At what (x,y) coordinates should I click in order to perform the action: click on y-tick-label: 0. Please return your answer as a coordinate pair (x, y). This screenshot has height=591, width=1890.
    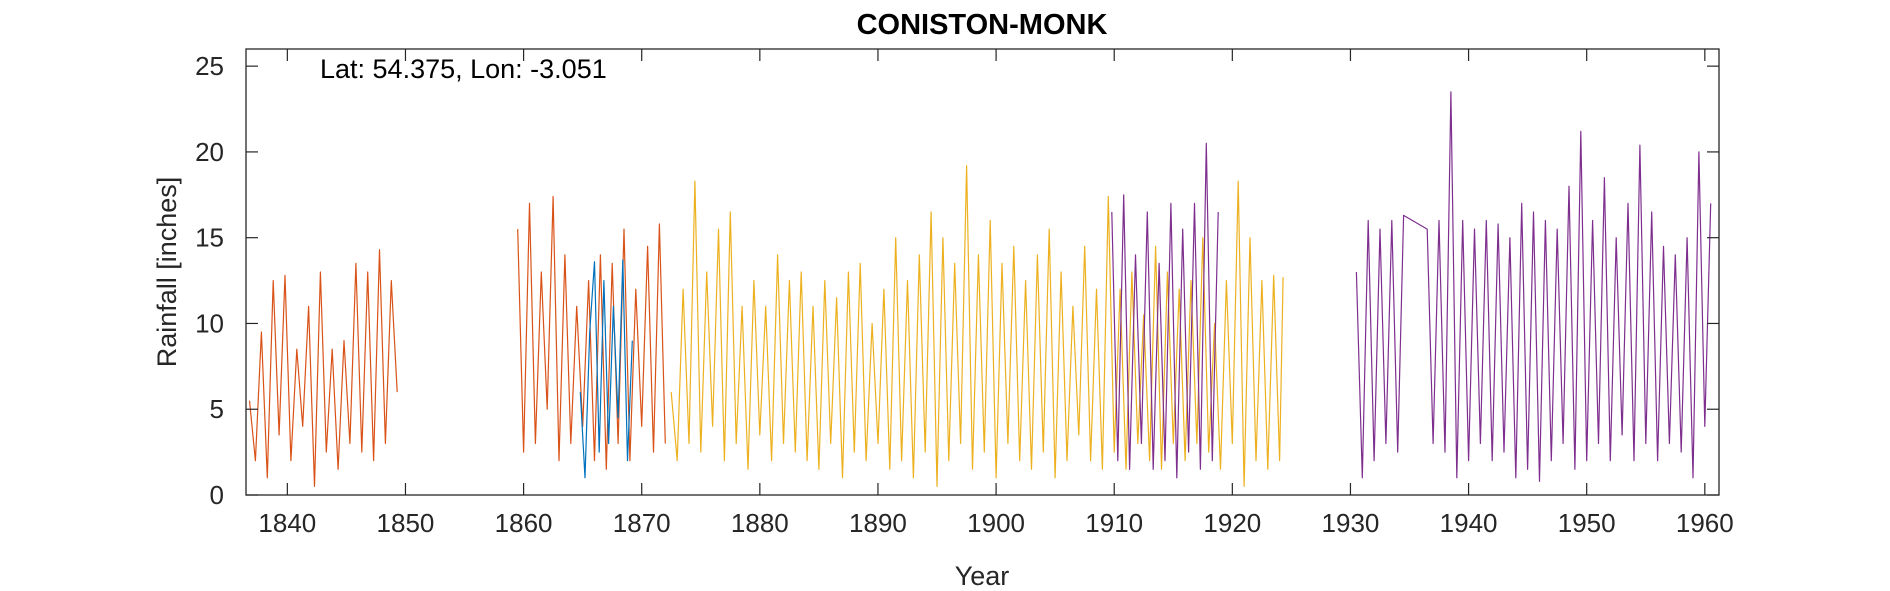
    Looking at the image, I should click on (217, 495).